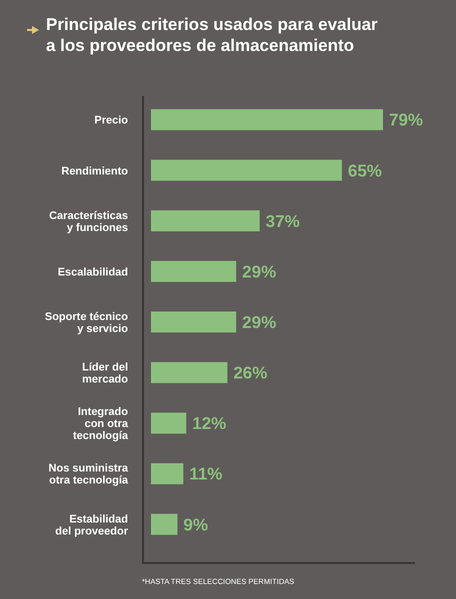  I want to click on data-label: 79%, so click(406, 120).